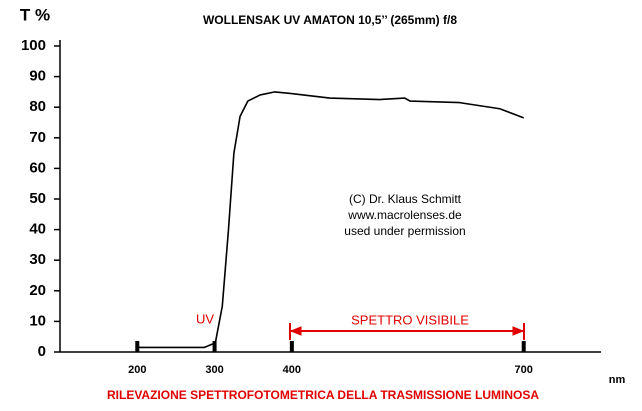 Image resolution: width=642 pixels, height=411 pixels. What do you see at coordinates (35, 14) in the screenshot?
I see `y-axis-label: T %` at bounding box center [35, 14].